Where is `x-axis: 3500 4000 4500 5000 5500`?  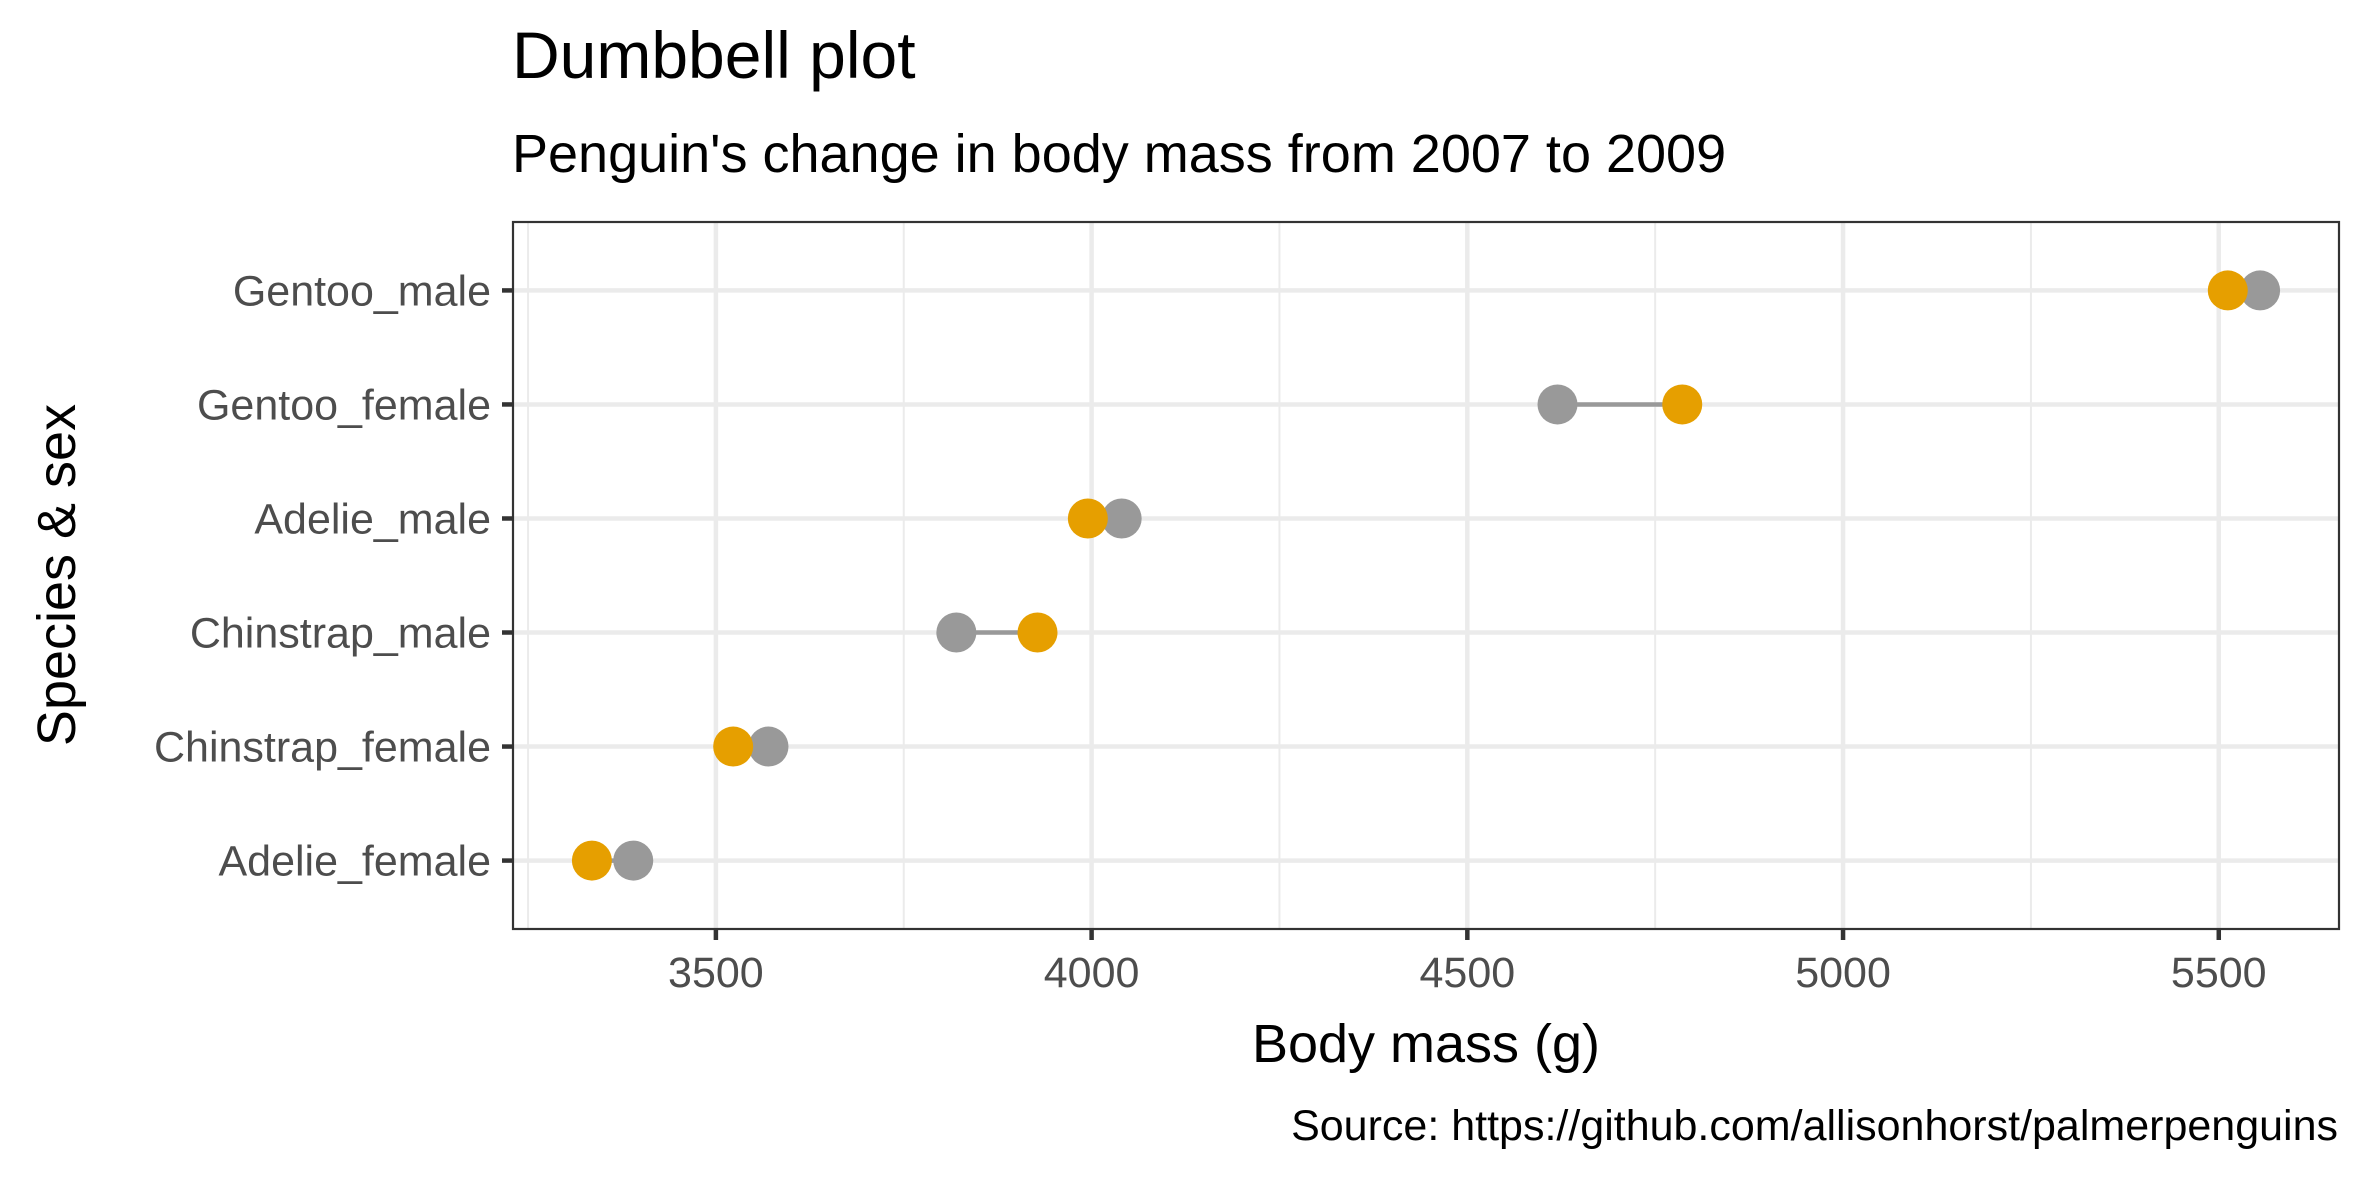 x-axis: 3500 4000 4500 5000 5500 is located at coordinates (1467, 963).